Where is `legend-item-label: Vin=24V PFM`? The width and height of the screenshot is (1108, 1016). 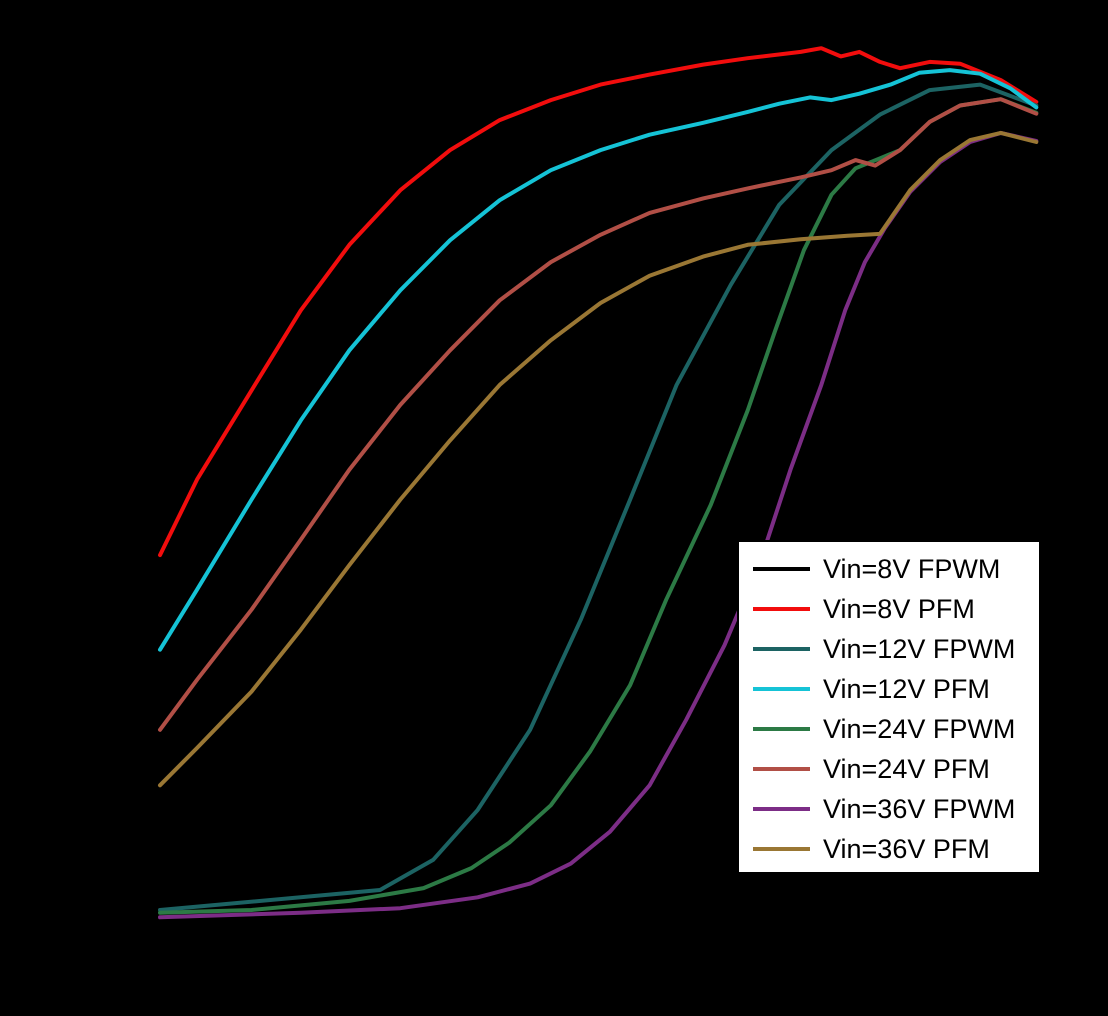
legend-item-label: Vin=24V PFM is located at coordinates (906, 769).